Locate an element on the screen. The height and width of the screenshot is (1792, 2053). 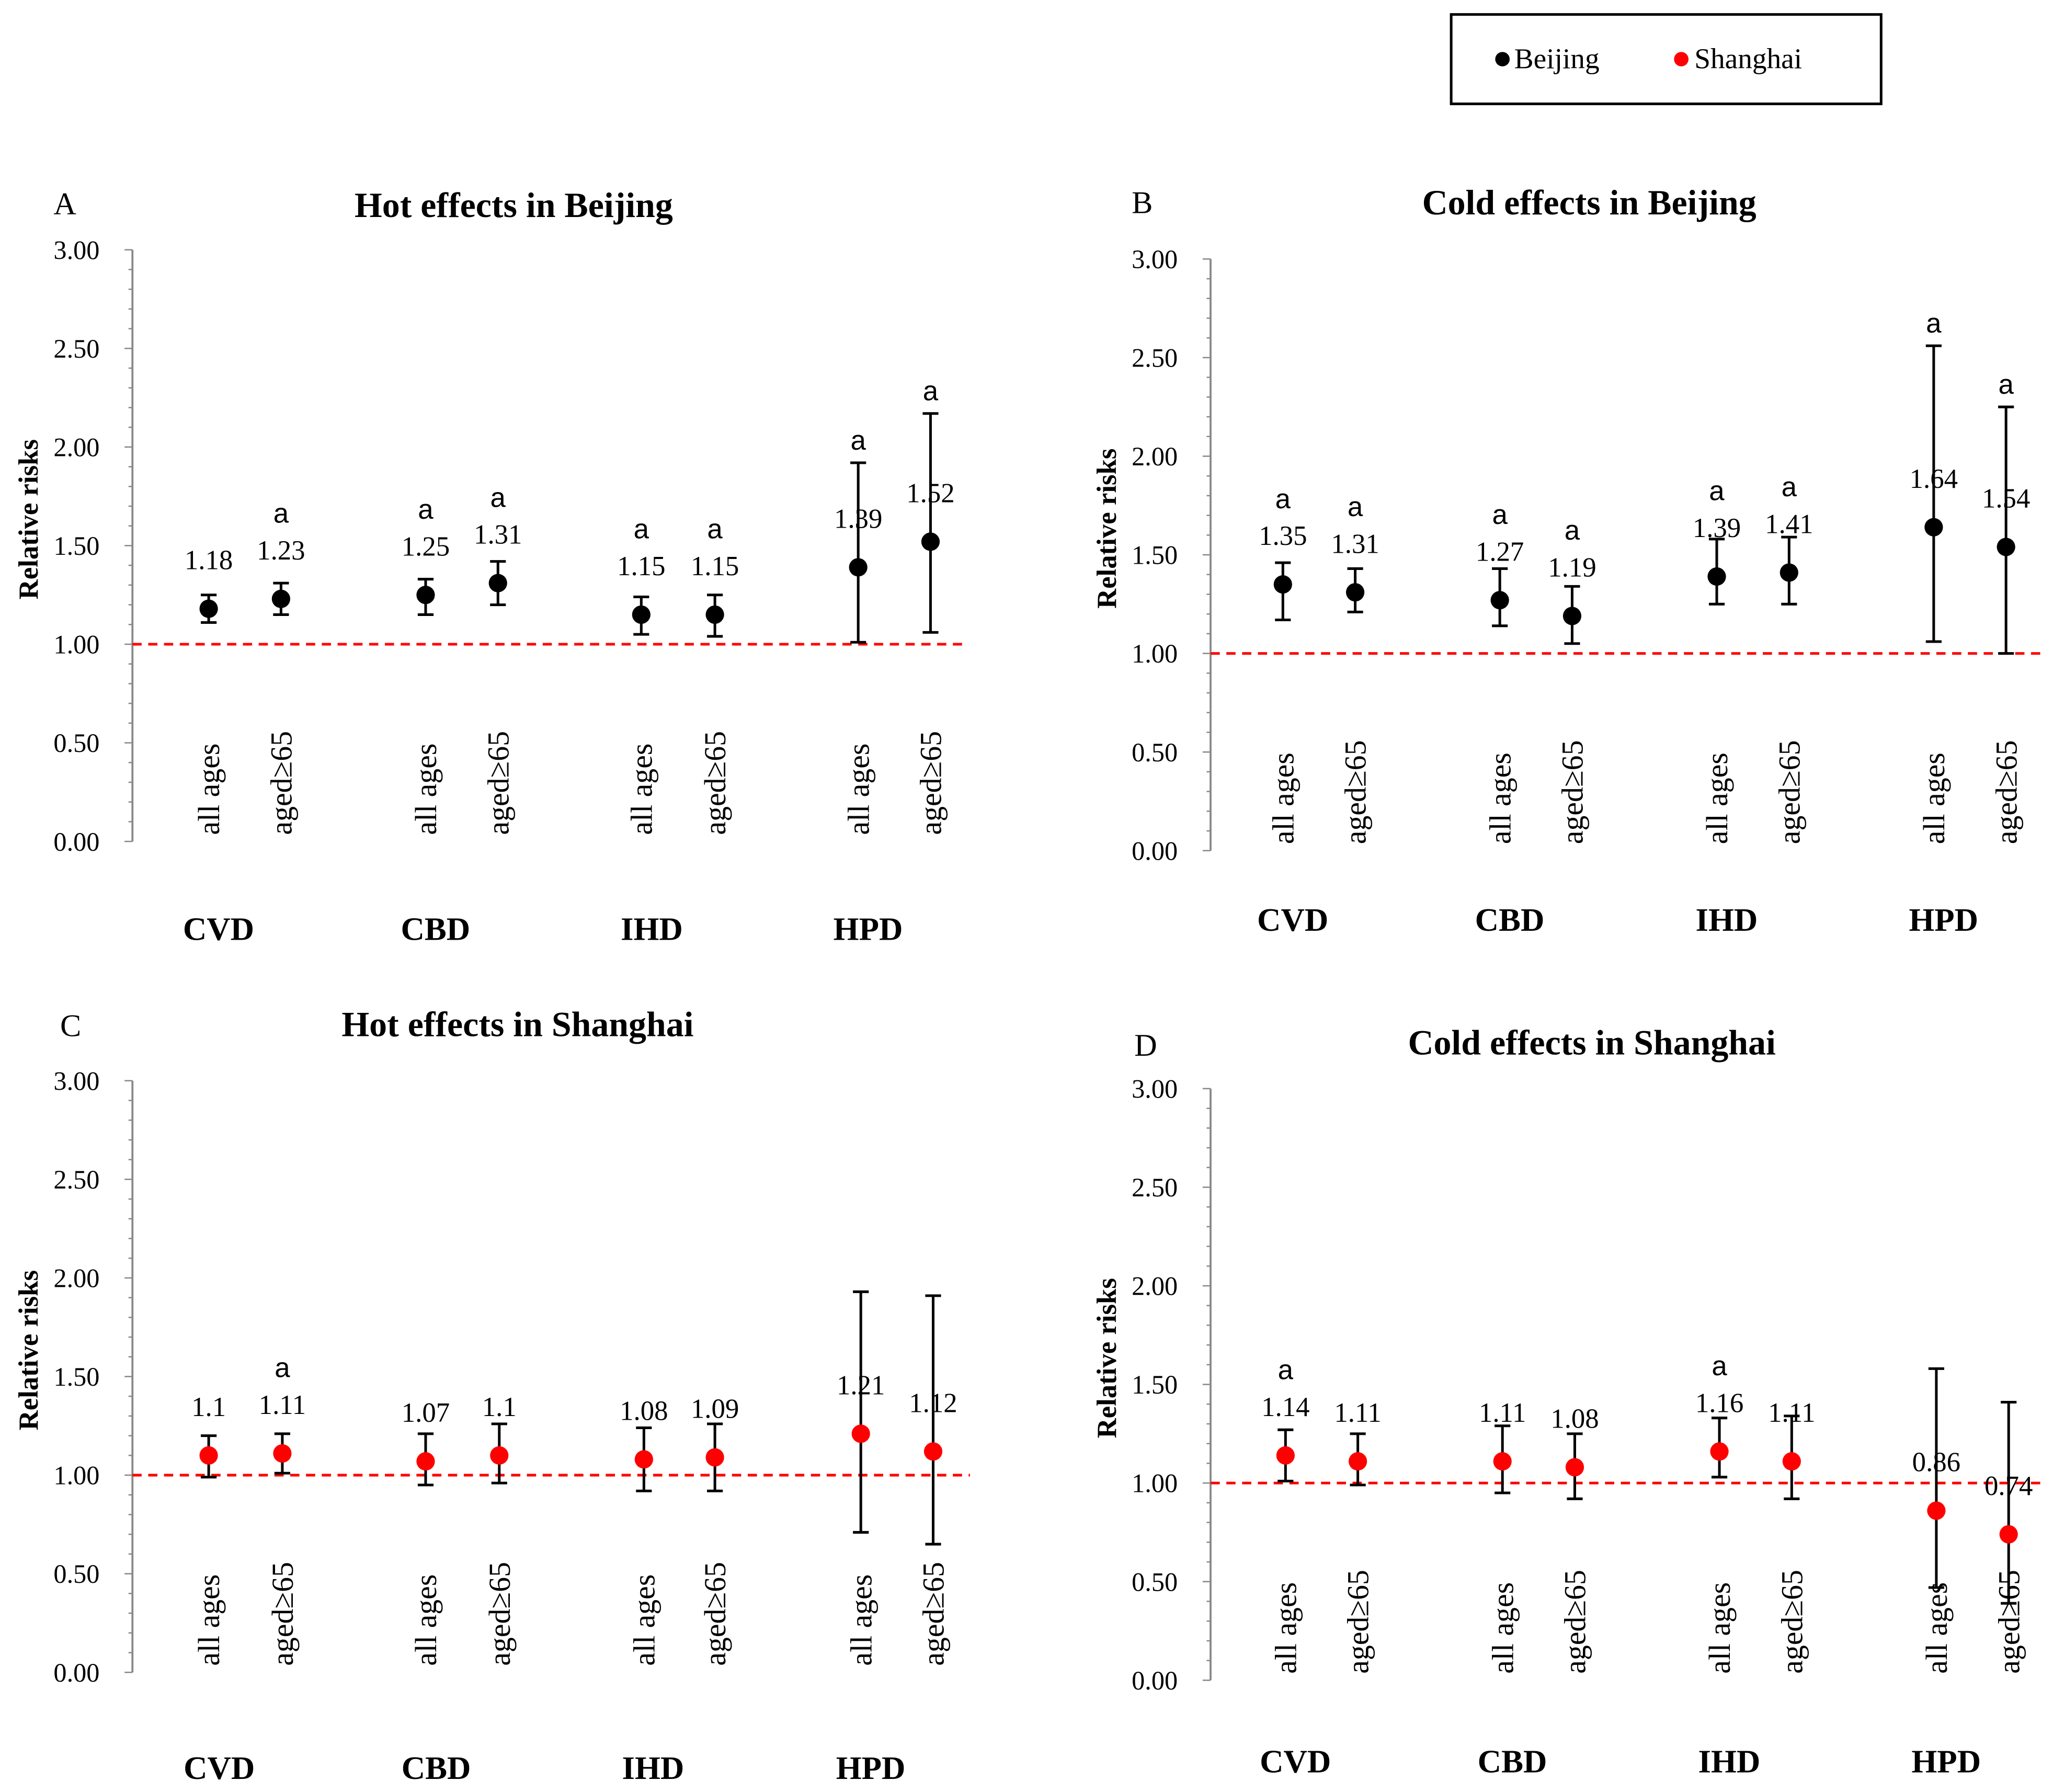
panel-title: Hot effects in Beijing is located at coordinates (514, 205).